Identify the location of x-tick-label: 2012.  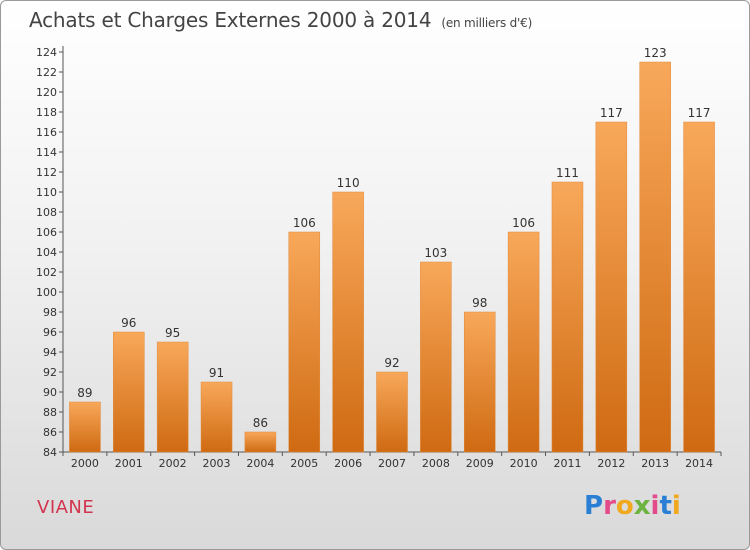
(611, 463).